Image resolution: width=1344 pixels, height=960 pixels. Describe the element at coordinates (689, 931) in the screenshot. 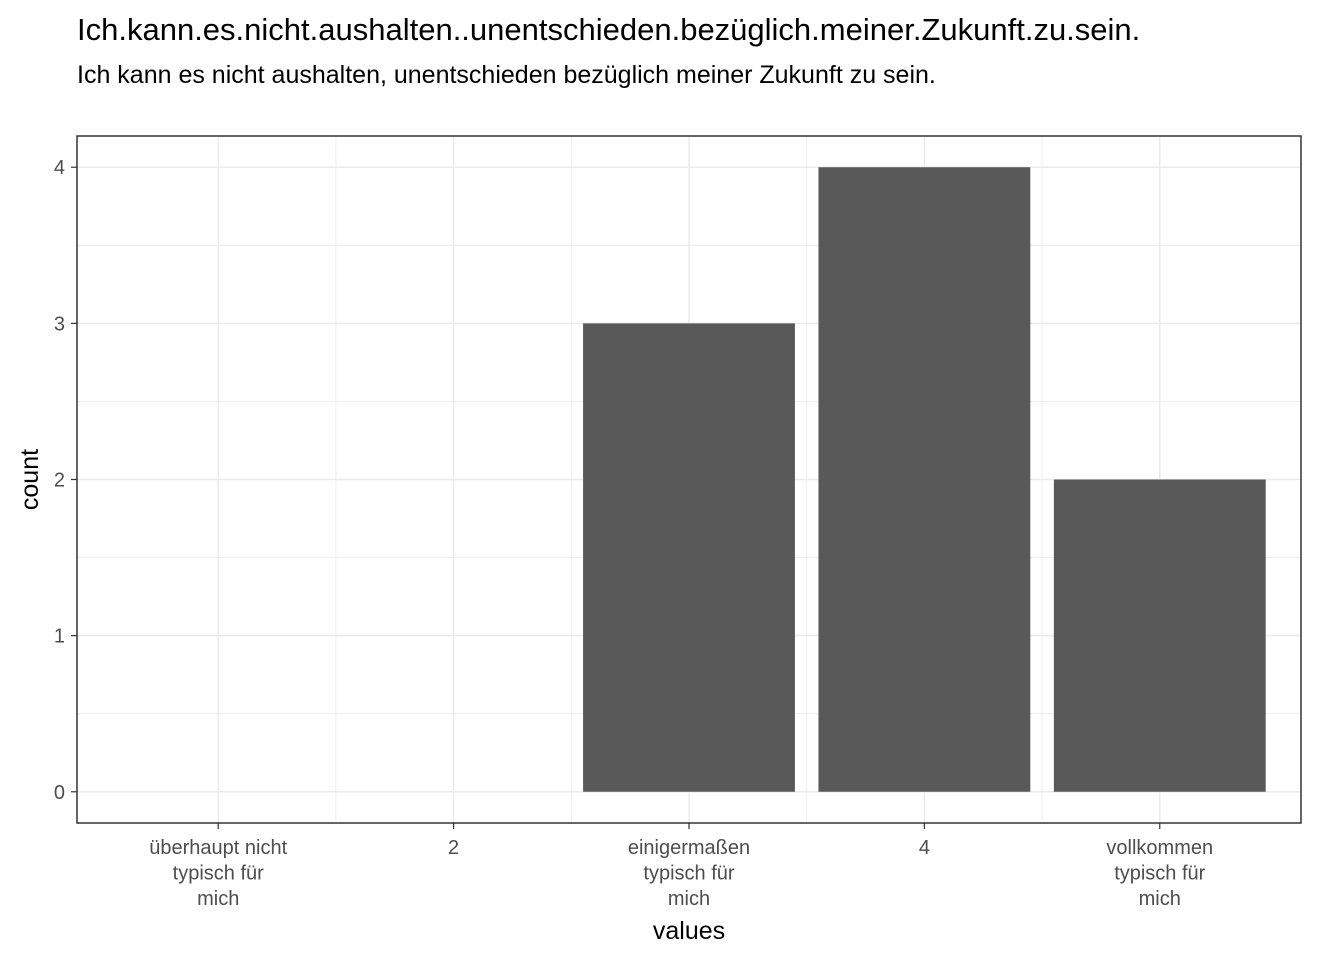

I see `x-axis-title: values` at that location.